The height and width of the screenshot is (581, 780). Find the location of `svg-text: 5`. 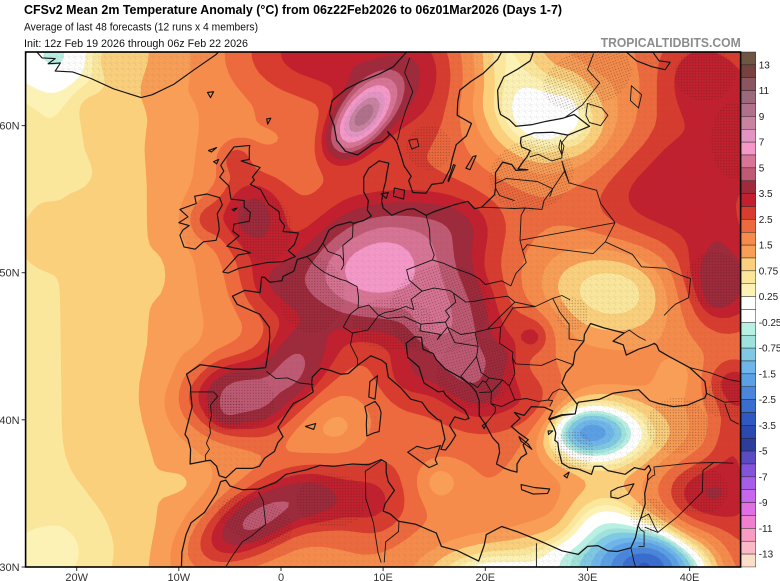

svg-text: 5 is located at coordinates (762, 168).